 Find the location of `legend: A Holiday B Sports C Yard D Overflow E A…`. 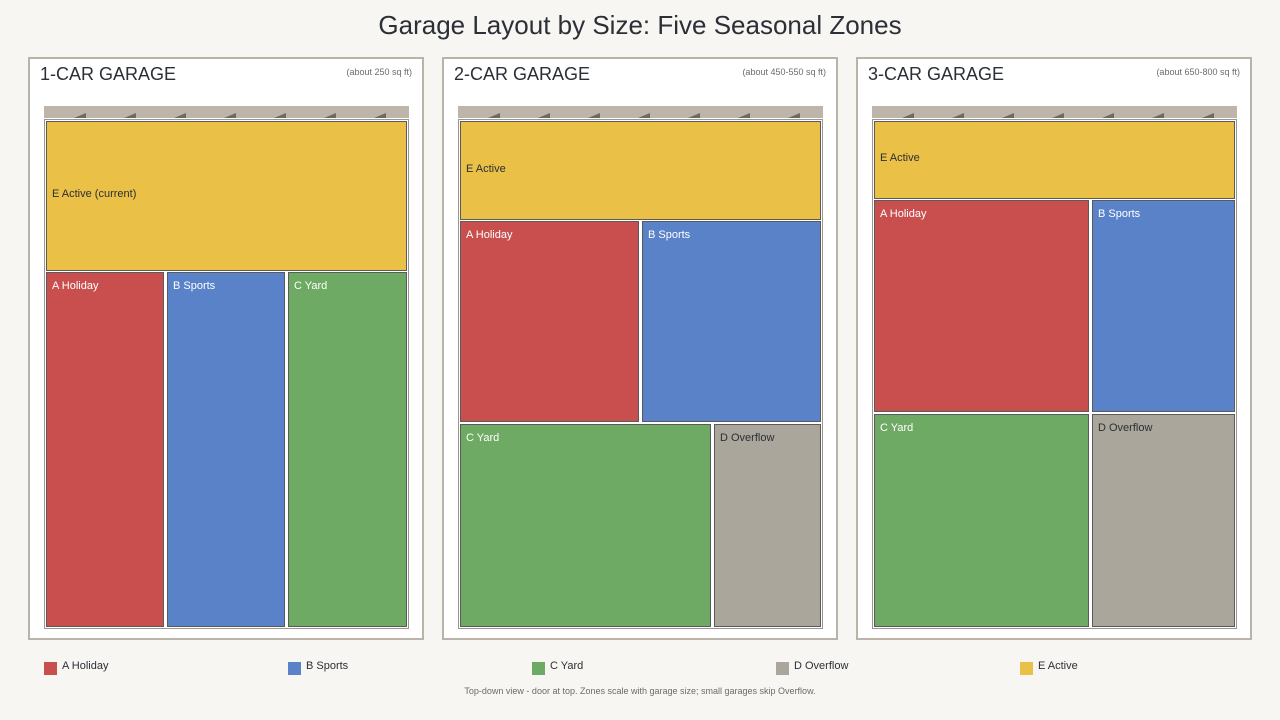

legend: A Holiday B Sports C Yard D Overflow E A… is located at coordinates (640, 668).